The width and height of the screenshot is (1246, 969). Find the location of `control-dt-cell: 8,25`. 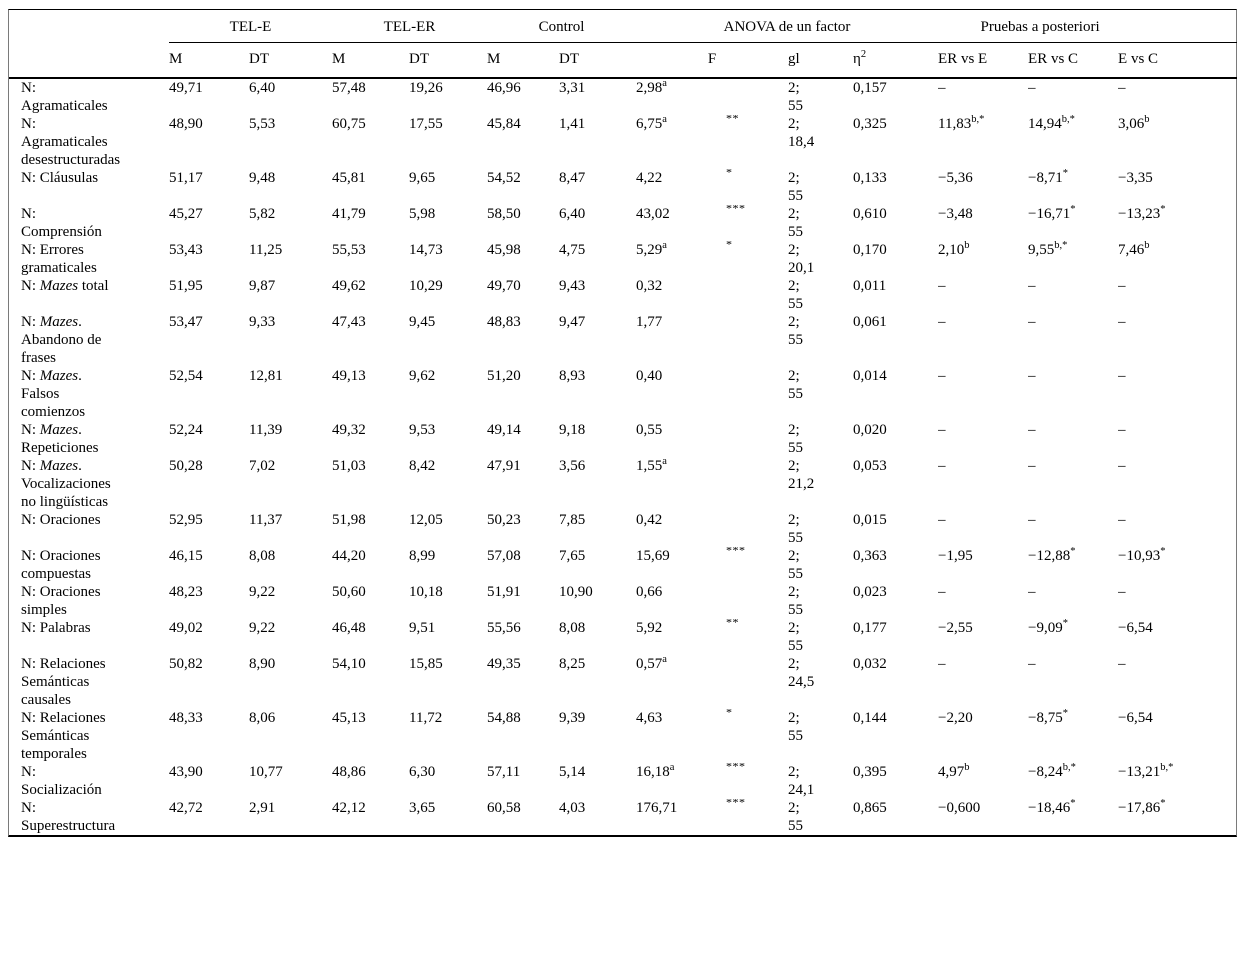

control-dt-cell: 8,25 is located at coordinates (572, 664).